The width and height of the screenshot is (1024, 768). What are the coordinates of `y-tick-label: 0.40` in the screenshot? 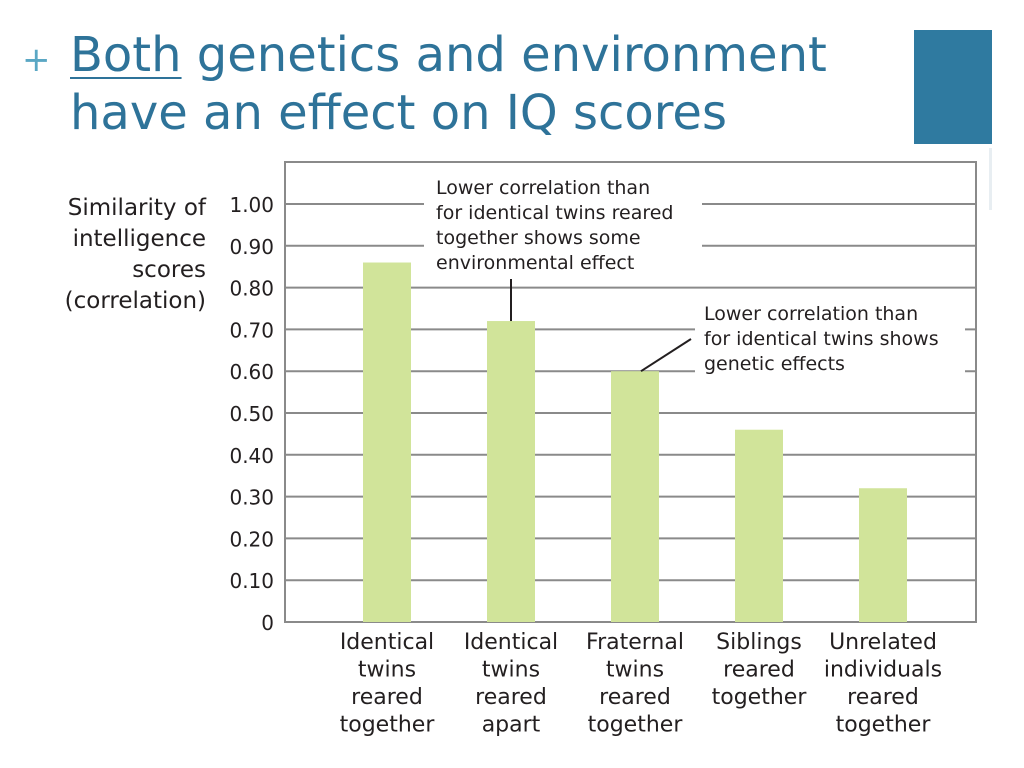 It's located at (251, 456).